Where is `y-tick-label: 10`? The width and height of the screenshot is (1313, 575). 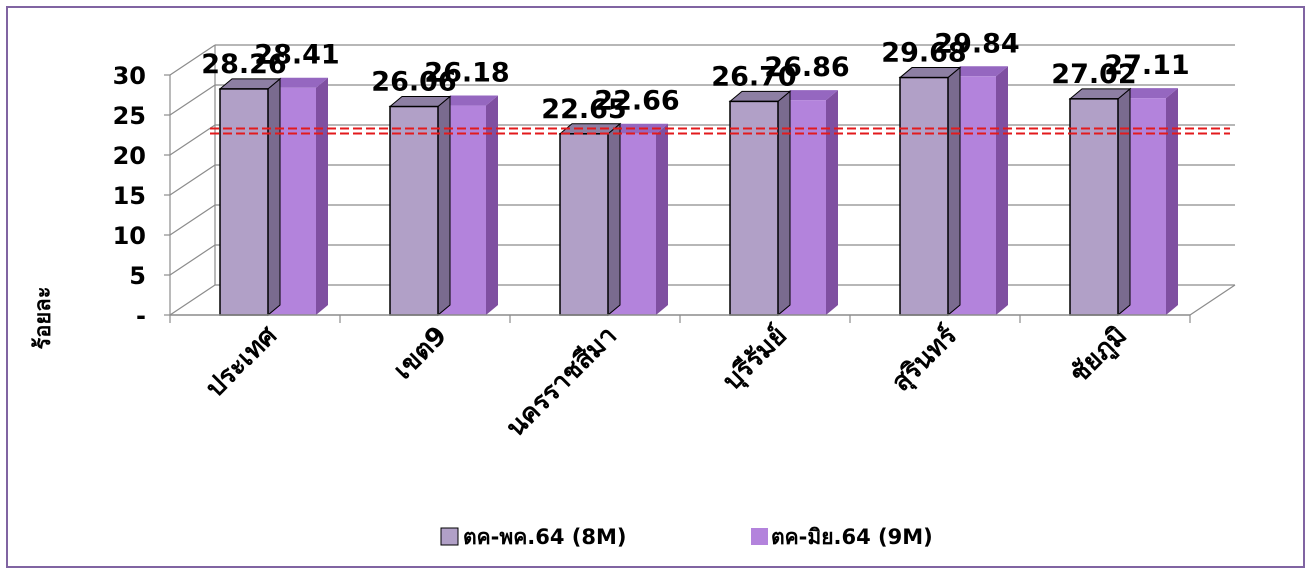 y-tick-label: 10 is located at coordinates (129, 236).